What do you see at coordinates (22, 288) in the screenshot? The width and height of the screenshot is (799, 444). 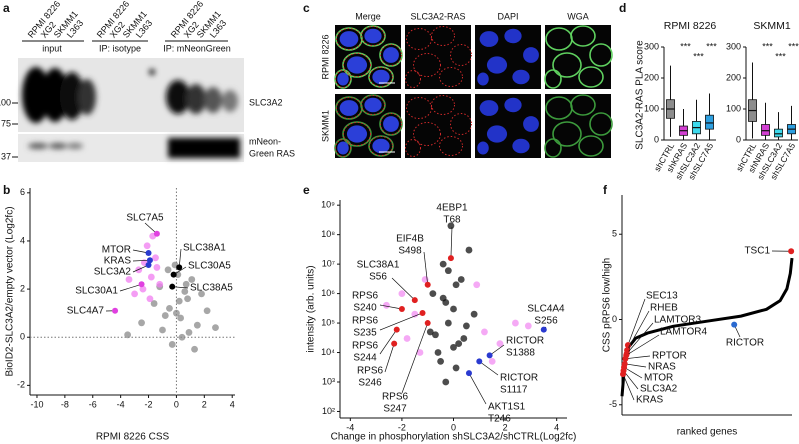 I see `y-tick-label: 2` at bounding box center [22, 288].